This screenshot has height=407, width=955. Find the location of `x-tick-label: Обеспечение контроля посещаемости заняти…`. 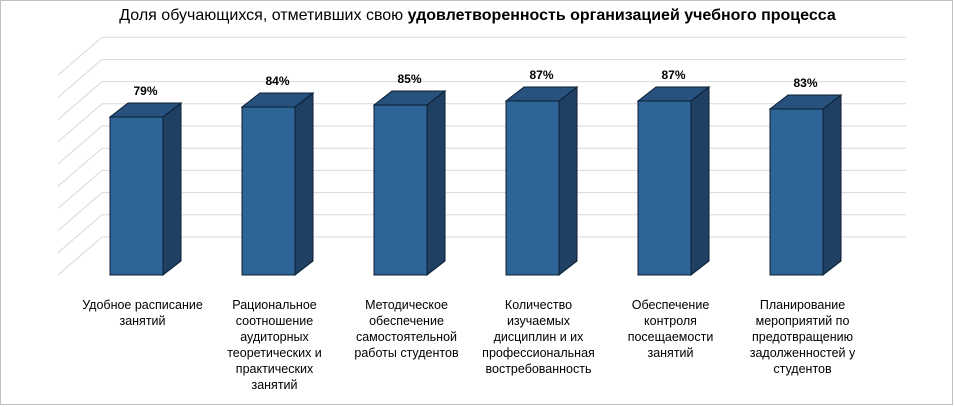

x-tick-label: Обеспечение контроля посещаемости заняти… is located at coordinates (670, 329).